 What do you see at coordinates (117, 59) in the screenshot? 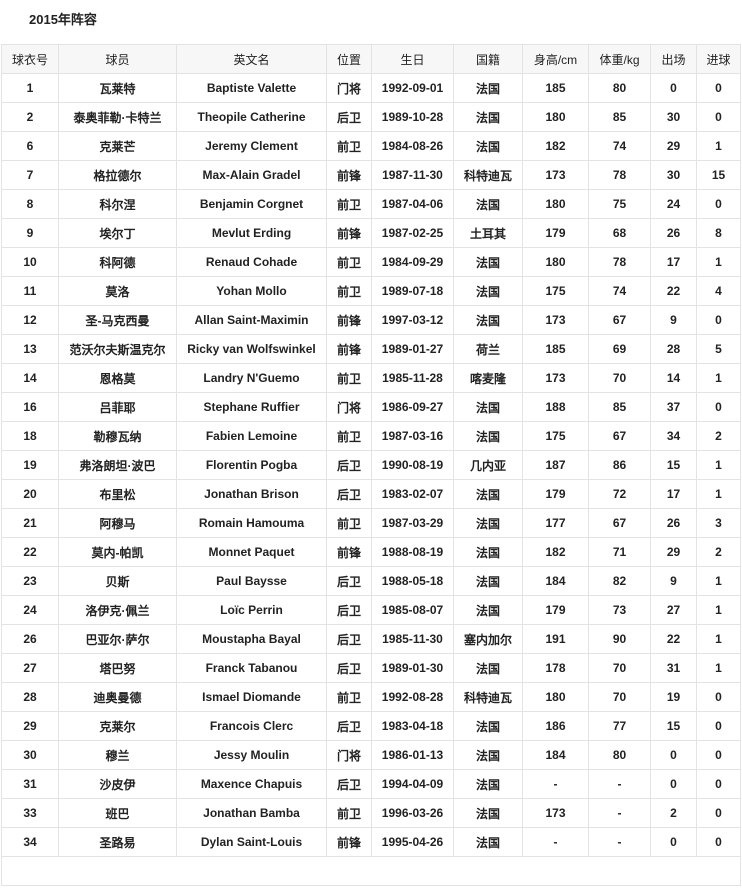
I see `column-header-player: 球员` at bounding box center [117, 59].